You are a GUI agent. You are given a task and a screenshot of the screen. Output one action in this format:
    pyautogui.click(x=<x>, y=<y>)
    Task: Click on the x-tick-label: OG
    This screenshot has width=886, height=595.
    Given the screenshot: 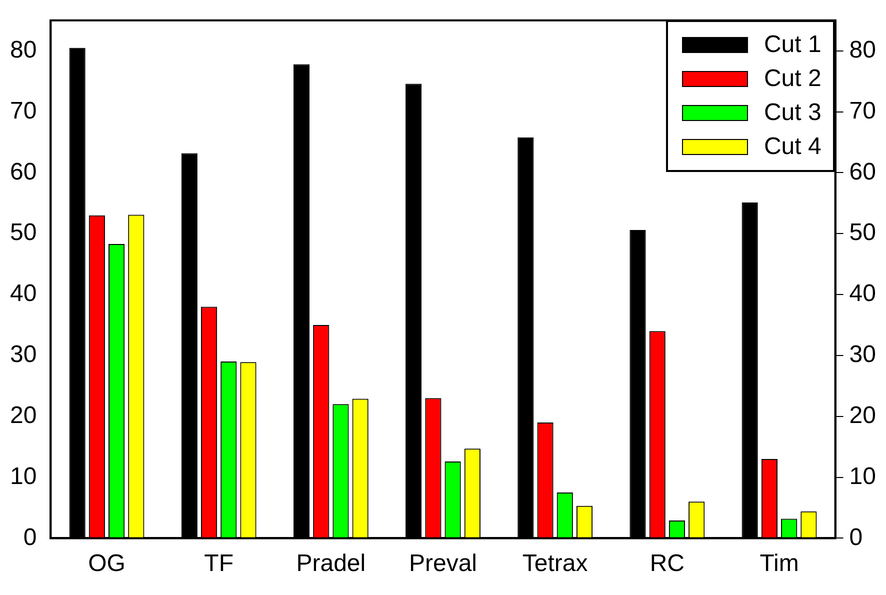 What is the action you would take?
    pyautogui.click(x=107, y=564)
    